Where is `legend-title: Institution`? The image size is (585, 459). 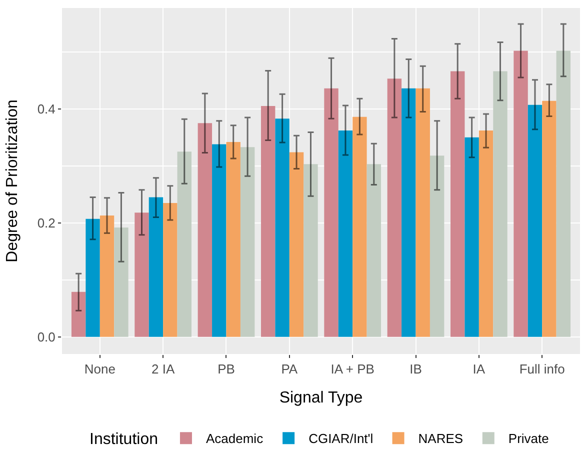 legend-title: Institution is located at coordinates (124, 439).